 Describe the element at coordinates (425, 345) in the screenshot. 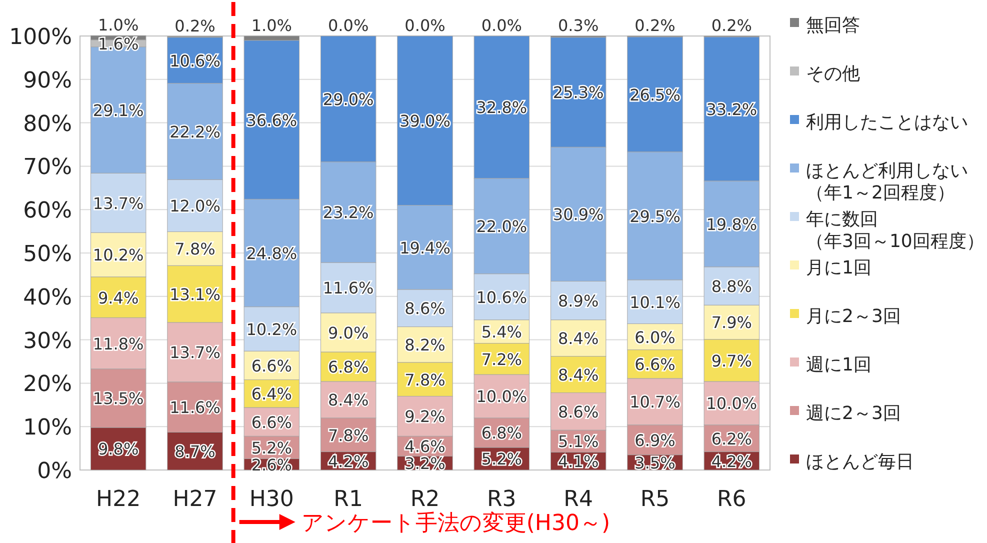

I see `data-label: 8.2%` at that location.